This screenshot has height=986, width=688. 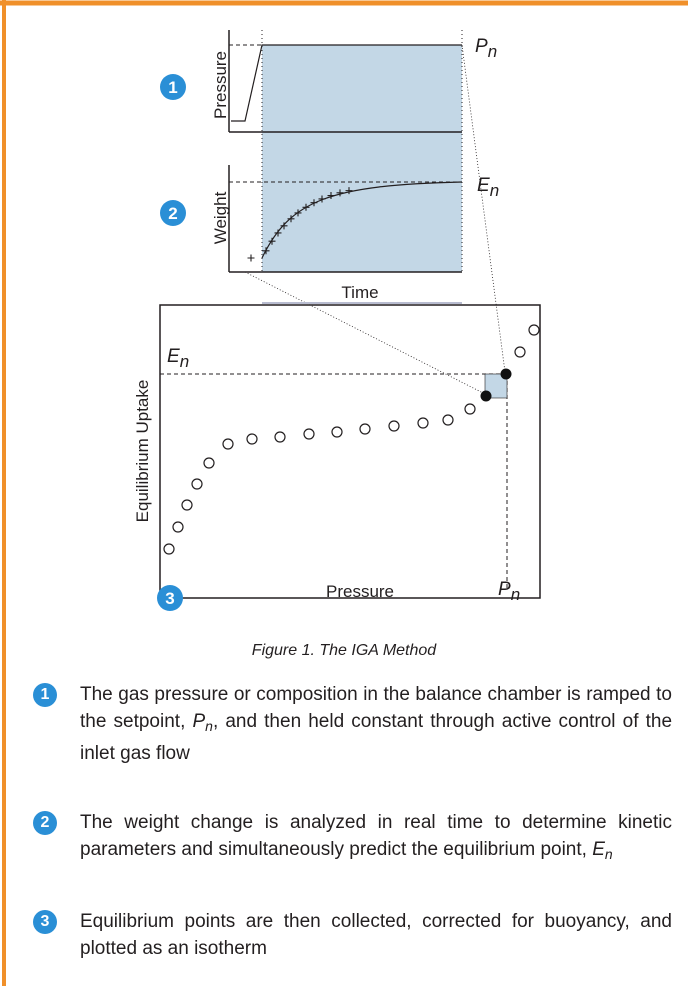 I want to click on badge-number: 3, so click(x=169, y=598).